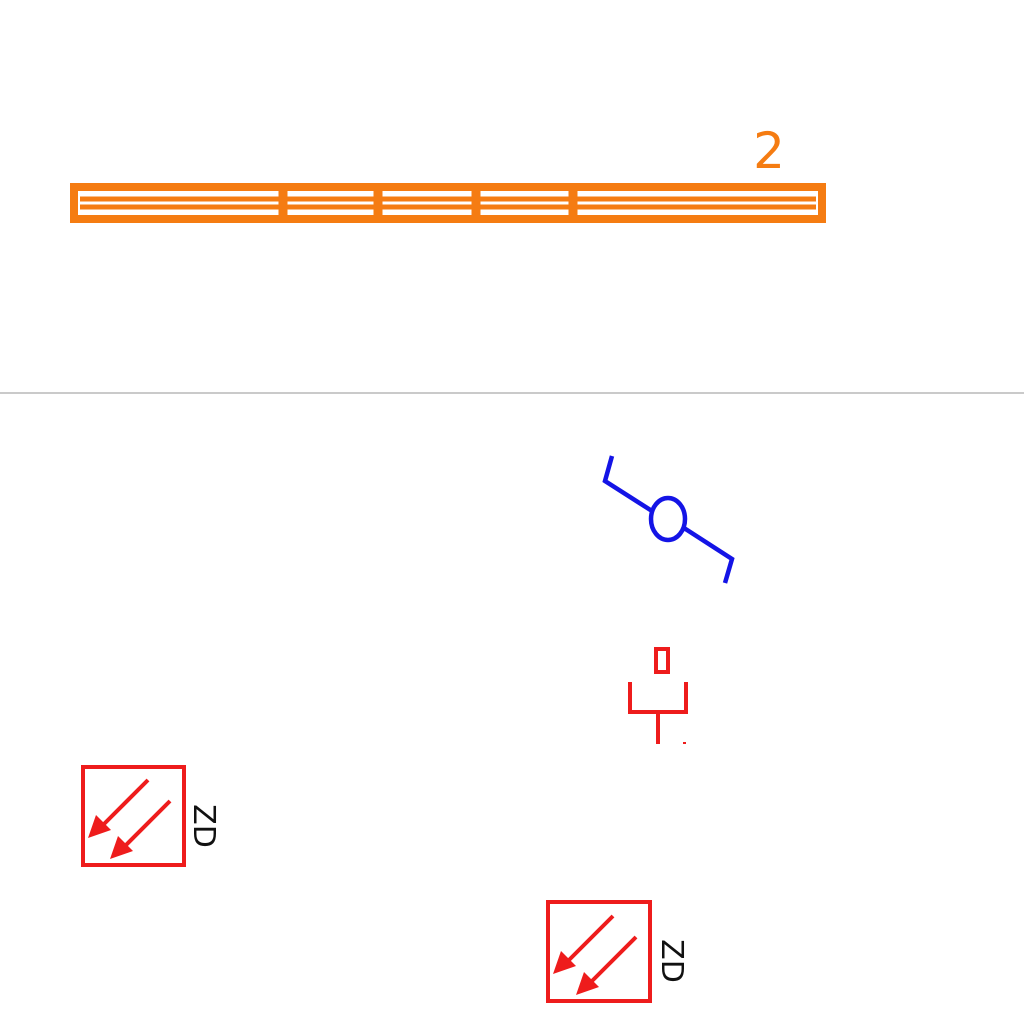 The width and height of the screenshot is (1024, 1028). I want to click on valve-icon, so click(668, 519).